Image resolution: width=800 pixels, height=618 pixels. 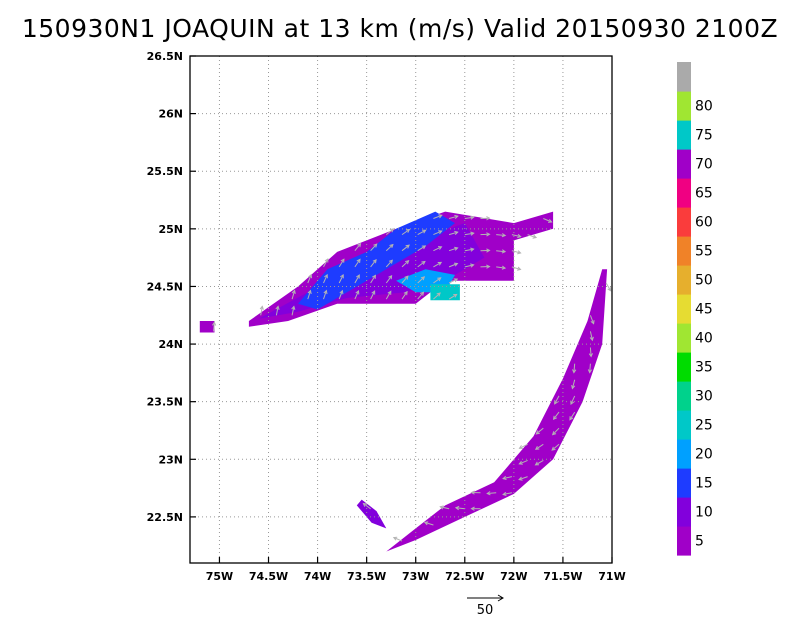 What do you see at coordinates (165, 171) in the screenshot?
I see `y-tick-label-6: 25.5N` at bounding box center [165, 171].